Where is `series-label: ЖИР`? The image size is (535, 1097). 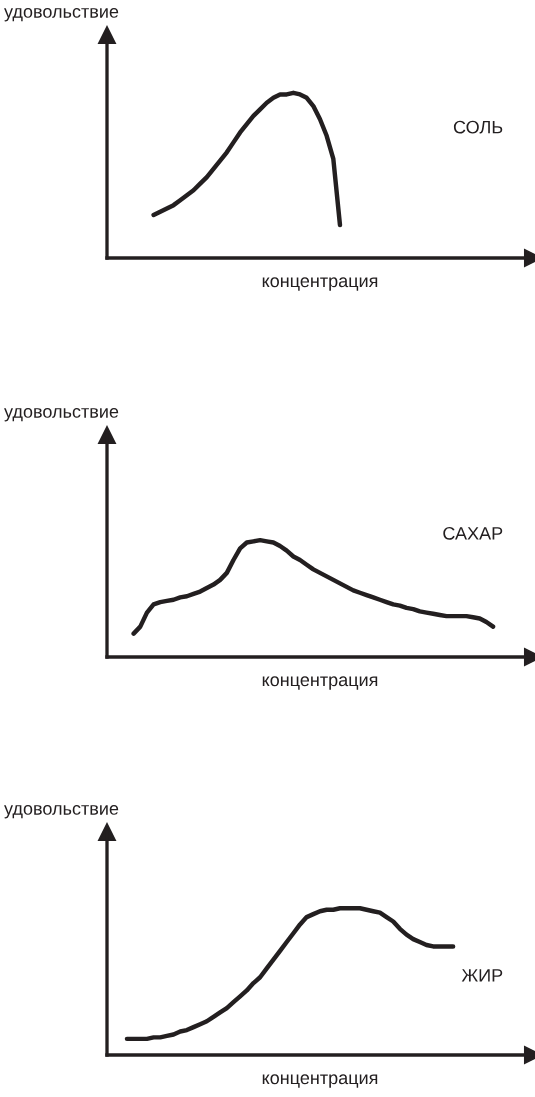
series-label: ЖИР is located at coordinates (482, 975).